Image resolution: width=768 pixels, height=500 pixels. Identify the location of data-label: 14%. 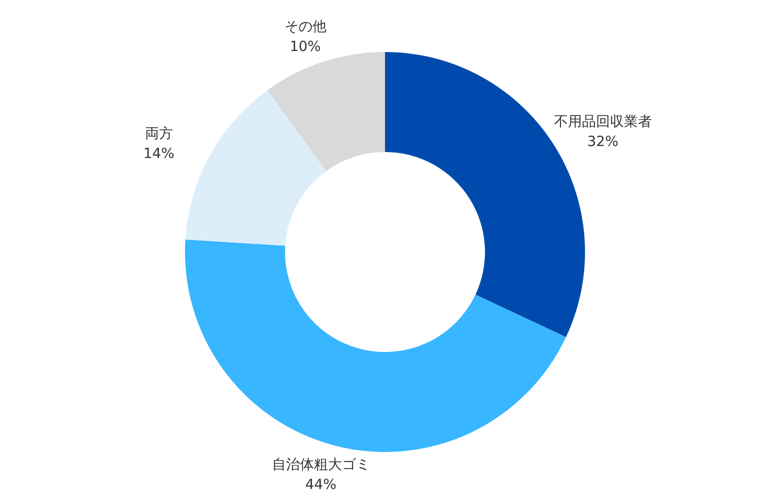
(158, 154).